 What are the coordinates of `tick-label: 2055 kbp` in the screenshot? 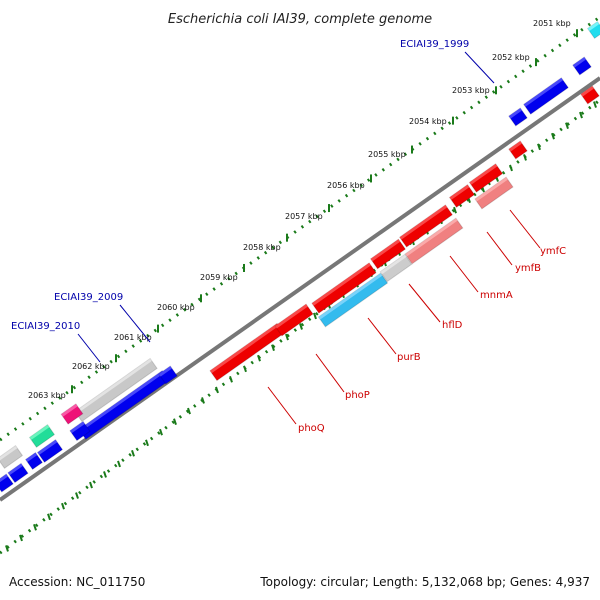 It's located at (387, 154).